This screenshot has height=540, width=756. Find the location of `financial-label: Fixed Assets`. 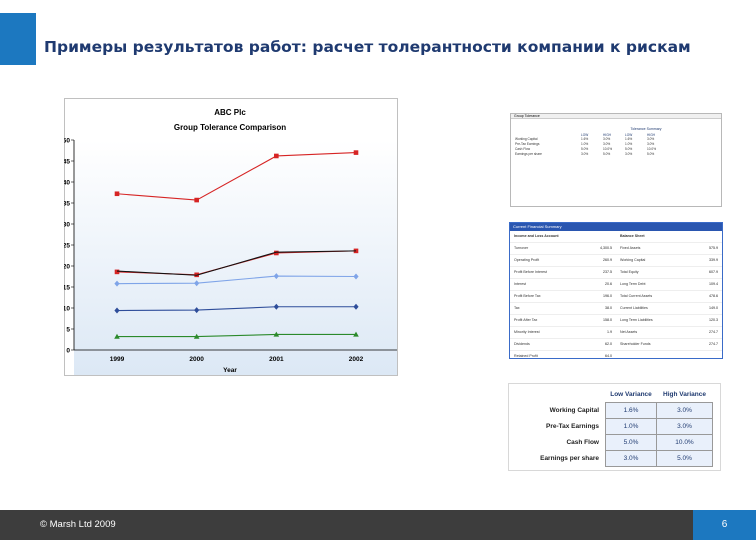

financial-label: Fixed Assets is located at coordinates (630, 248).